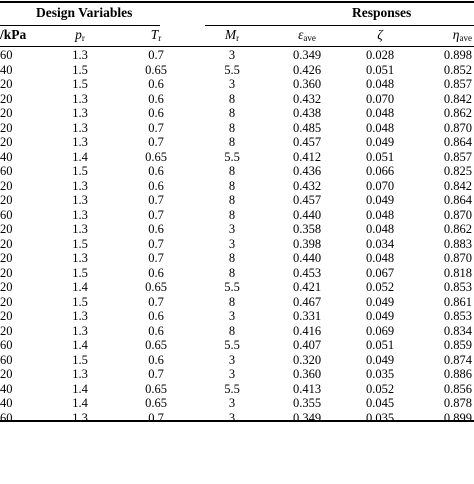 The height and width of the screenshot is (484, 474). Describe the element at coordinates (237, 215) in the screenshot. I see `table-row: 60 1.3 0.7 8 0.440 0.048 0.870` at that location.